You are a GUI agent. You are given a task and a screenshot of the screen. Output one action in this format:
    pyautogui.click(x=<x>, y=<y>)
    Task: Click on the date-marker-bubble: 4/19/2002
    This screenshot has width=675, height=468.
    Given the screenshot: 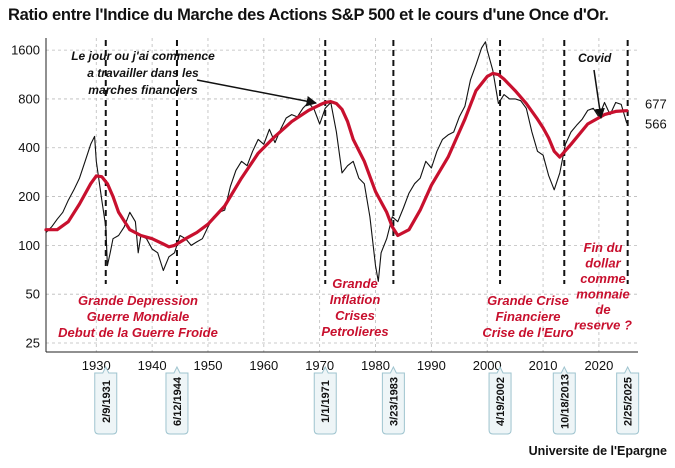 What is the action you would take?
    pyautogui.click(x=500, y=400)
    